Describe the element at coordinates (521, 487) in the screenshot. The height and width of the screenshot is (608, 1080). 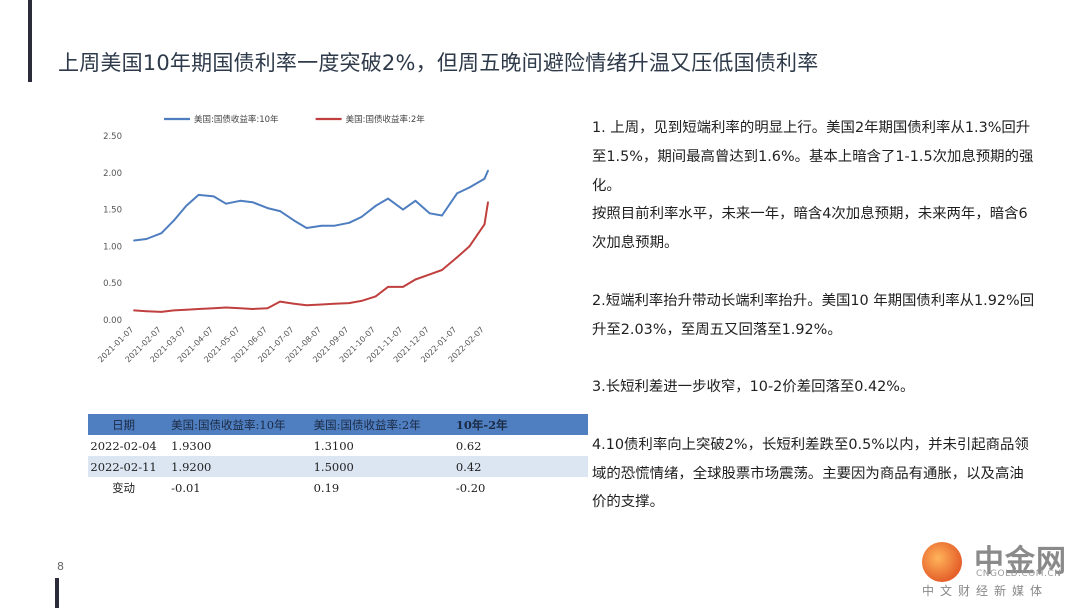
I see `table-cell: -0.20` at that location.